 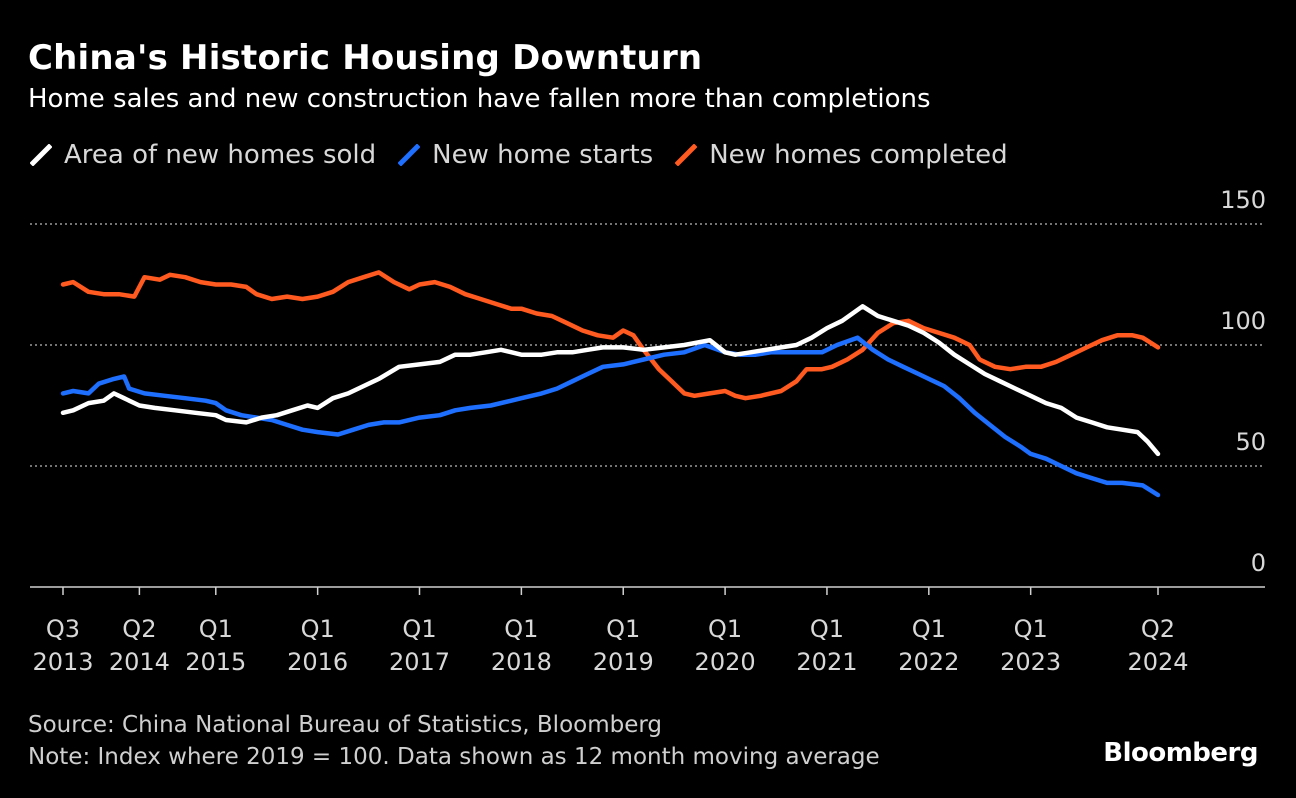 I want to click on x-tick-label-6-top: Q1, so click(x=623, y=629).